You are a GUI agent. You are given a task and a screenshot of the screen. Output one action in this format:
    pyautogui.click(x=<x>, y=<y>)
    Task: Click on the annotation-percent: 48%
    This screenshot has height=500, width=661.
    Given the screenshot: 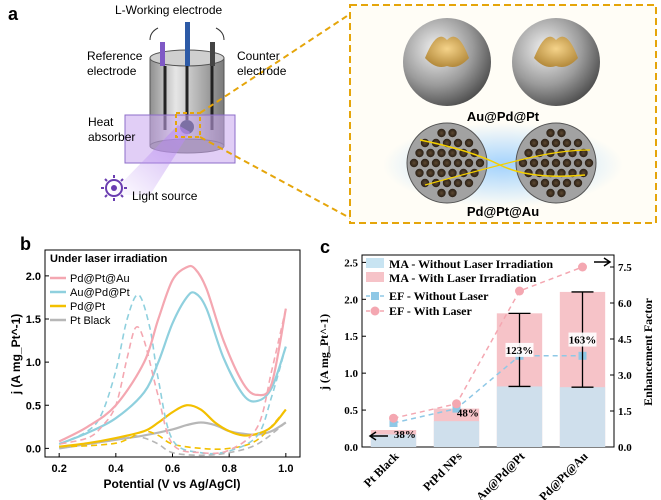 What is the action you would take?
    pyautogui.click(x=468, y=414)
    